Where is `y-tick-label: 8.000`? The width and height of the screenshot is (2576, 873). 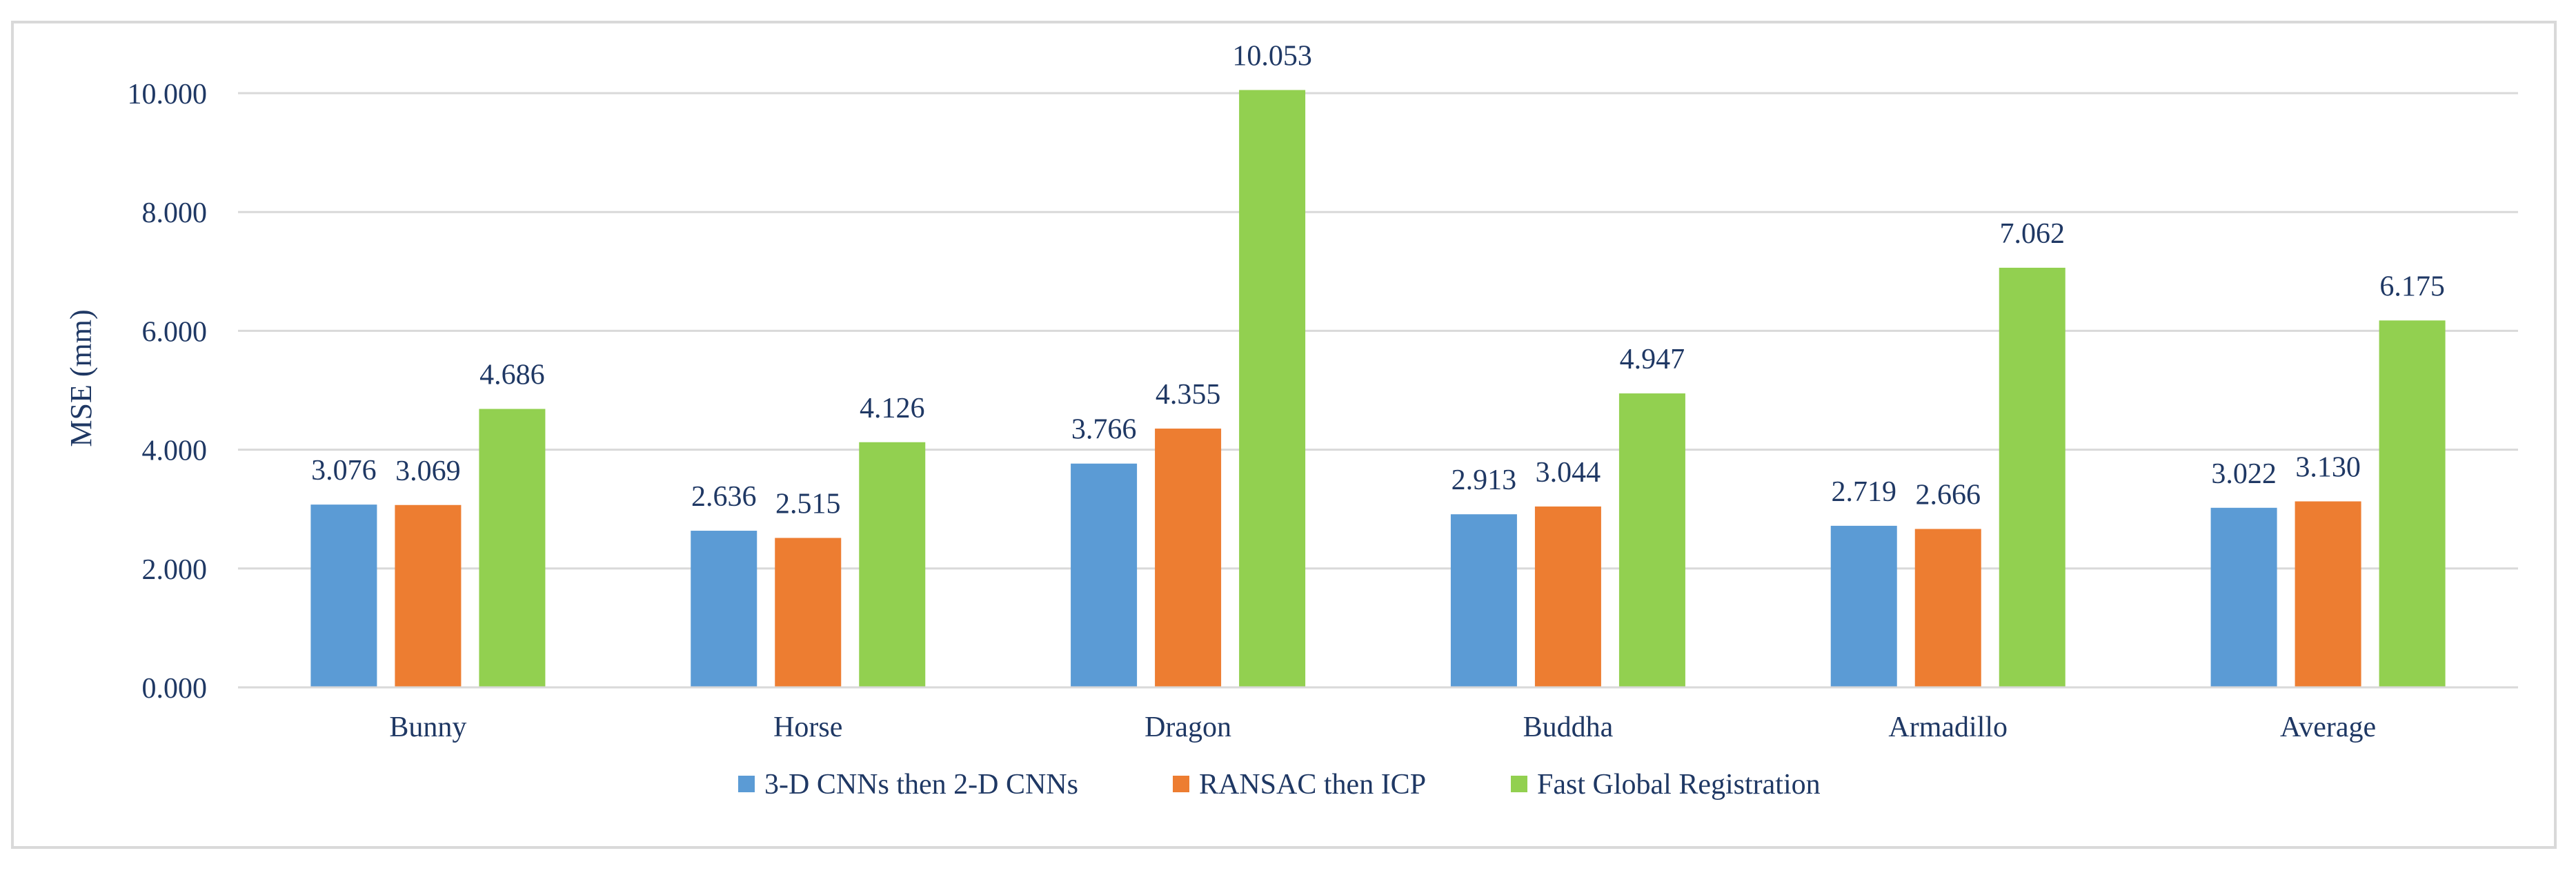
y-tick-label: 8.000 is located at coordinates (175, 213).